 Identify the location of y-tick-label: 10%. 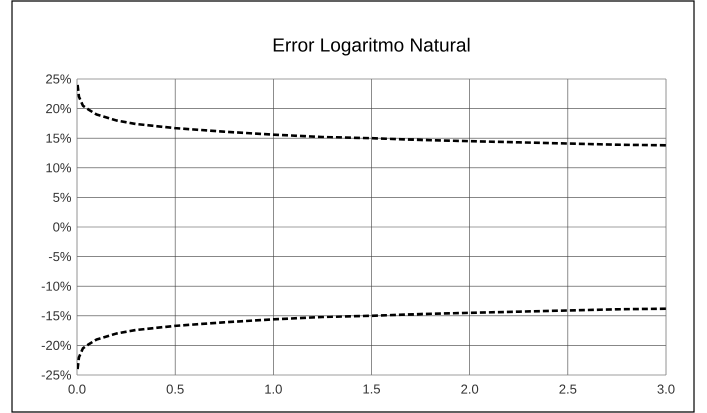
(59, 167).